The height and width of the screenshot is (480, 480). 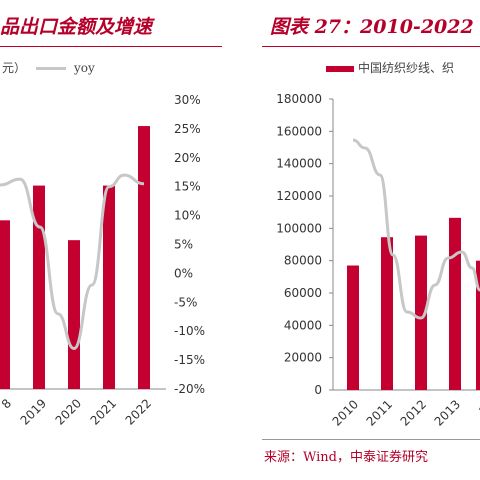 I want to click on legend-bar-swatch, so click(x=340, y=68).